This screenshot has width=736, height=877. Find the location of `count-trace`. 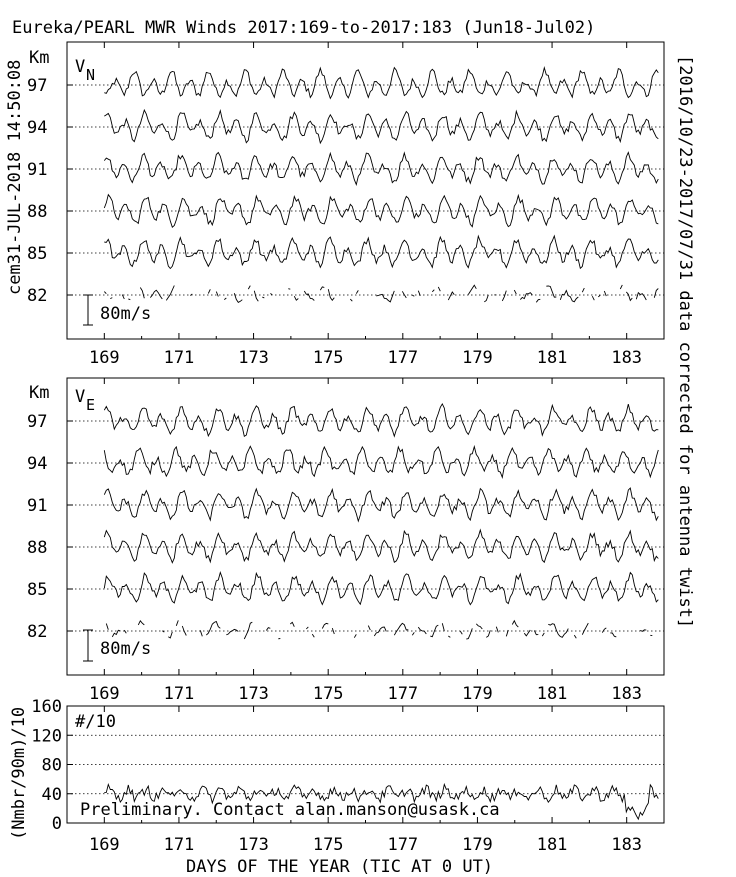

count-trace is located at coordinates (381, 801).